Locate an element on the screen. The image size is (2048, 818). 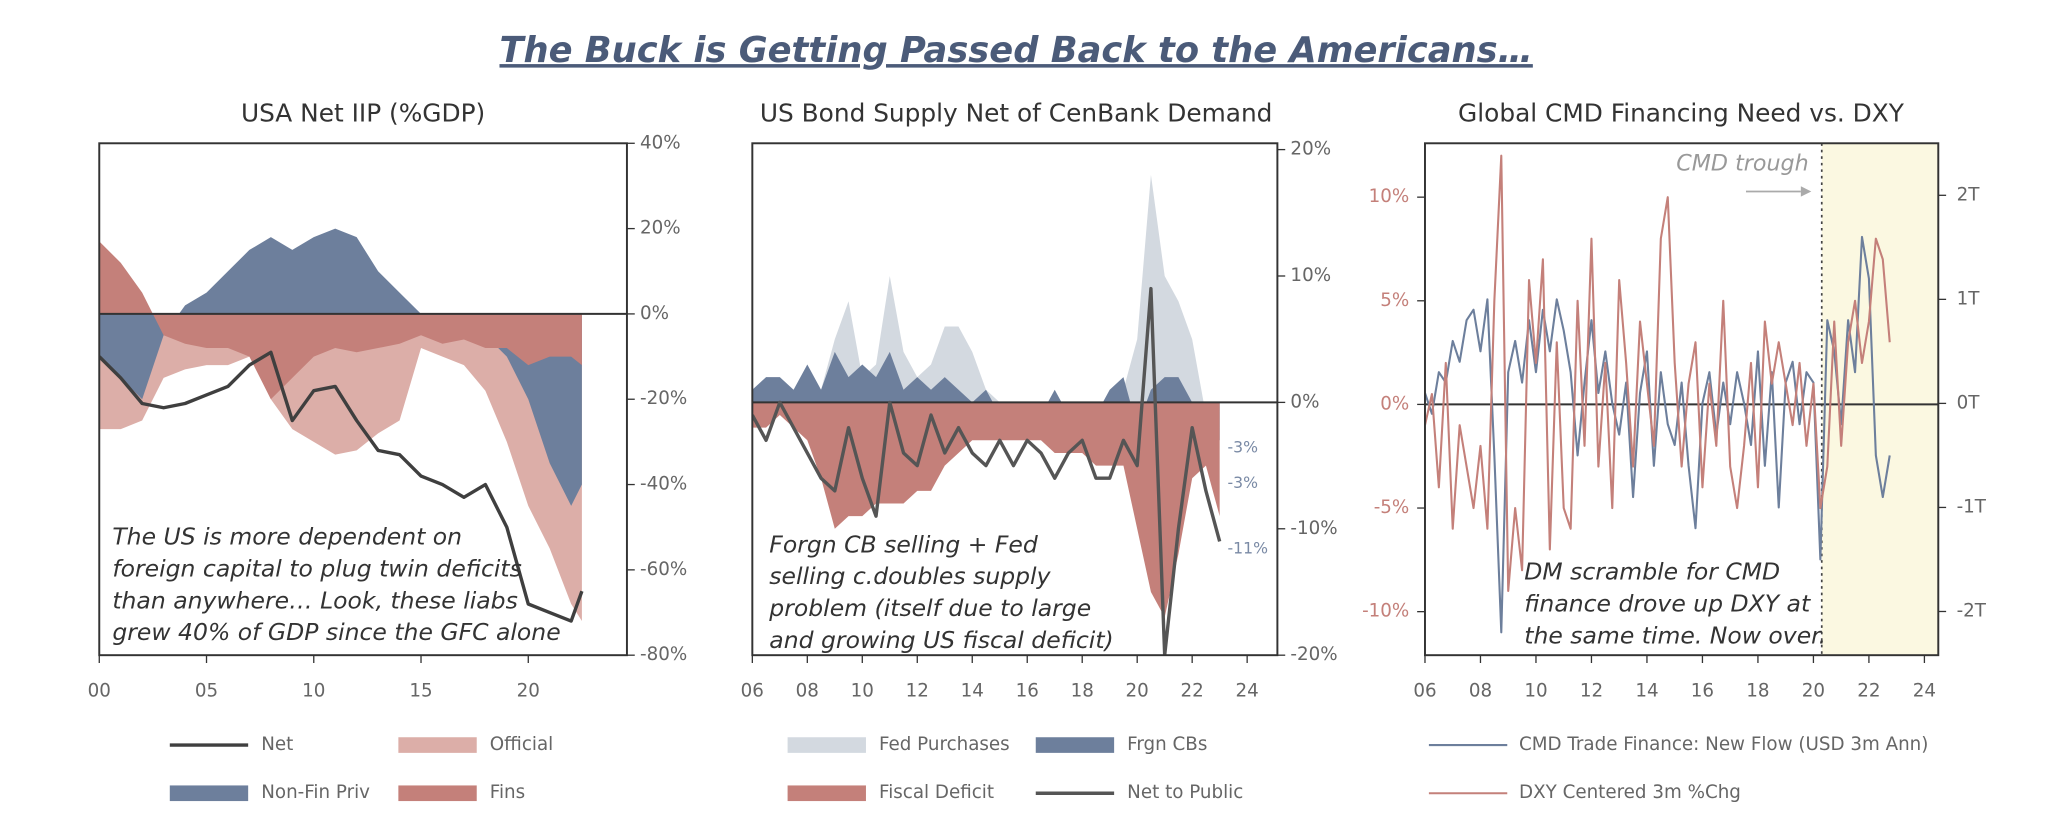
annotation: grew 40% of GDP since the GFC alone is located at coordinates (336, 632).